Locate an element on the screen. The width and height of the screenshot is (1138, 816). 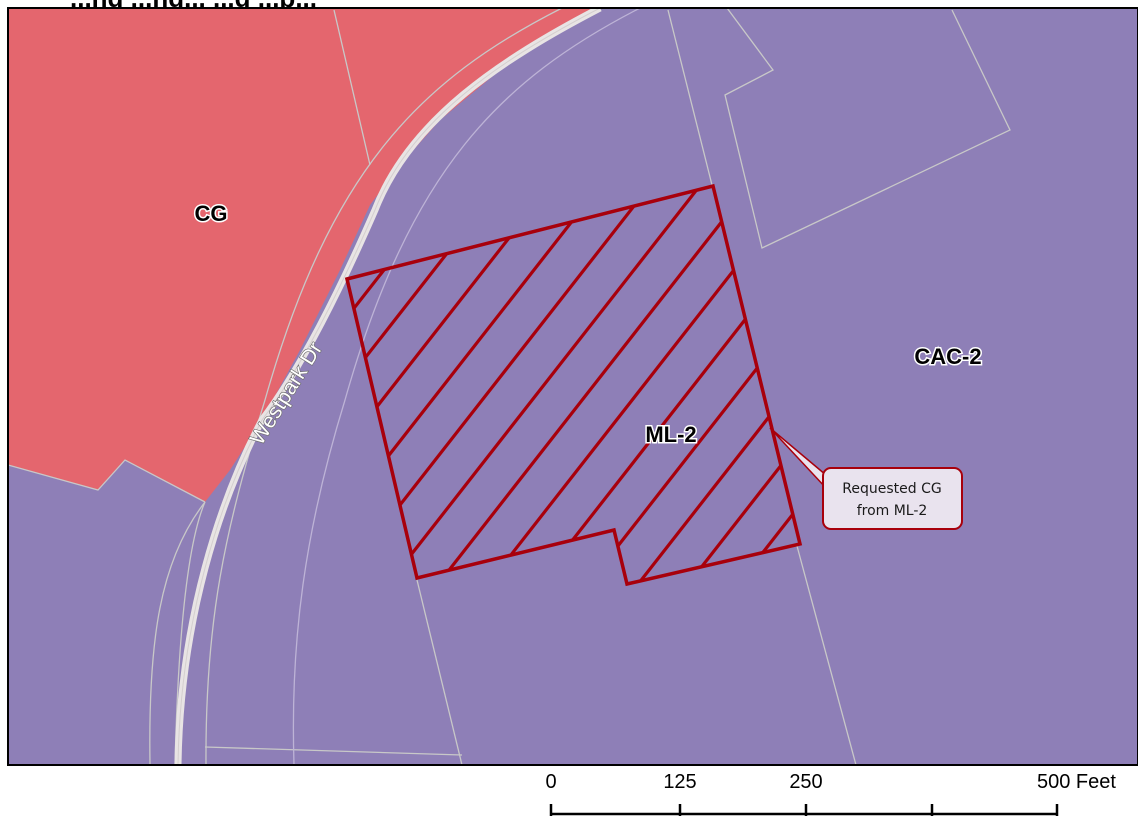
scale-bar: 0 125 250 500 Feet is located at coordinates (830, 793).